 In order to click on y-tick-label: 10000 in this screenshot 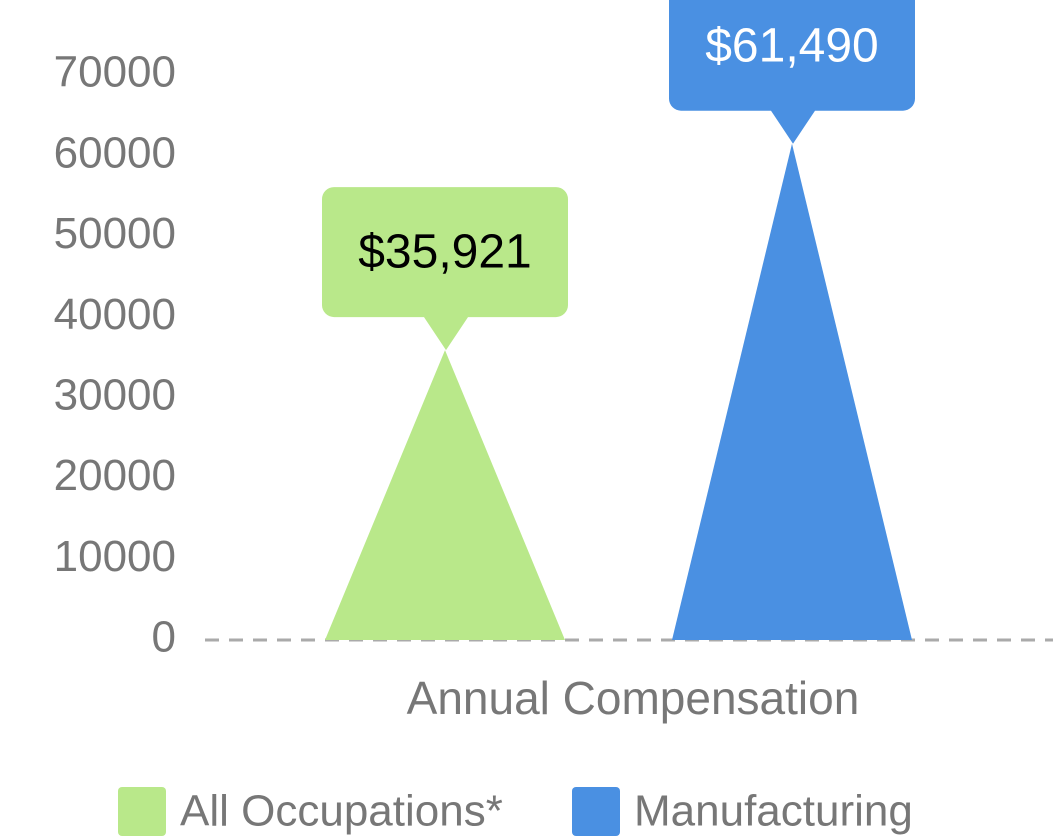, I will do `click(115, 556)`.